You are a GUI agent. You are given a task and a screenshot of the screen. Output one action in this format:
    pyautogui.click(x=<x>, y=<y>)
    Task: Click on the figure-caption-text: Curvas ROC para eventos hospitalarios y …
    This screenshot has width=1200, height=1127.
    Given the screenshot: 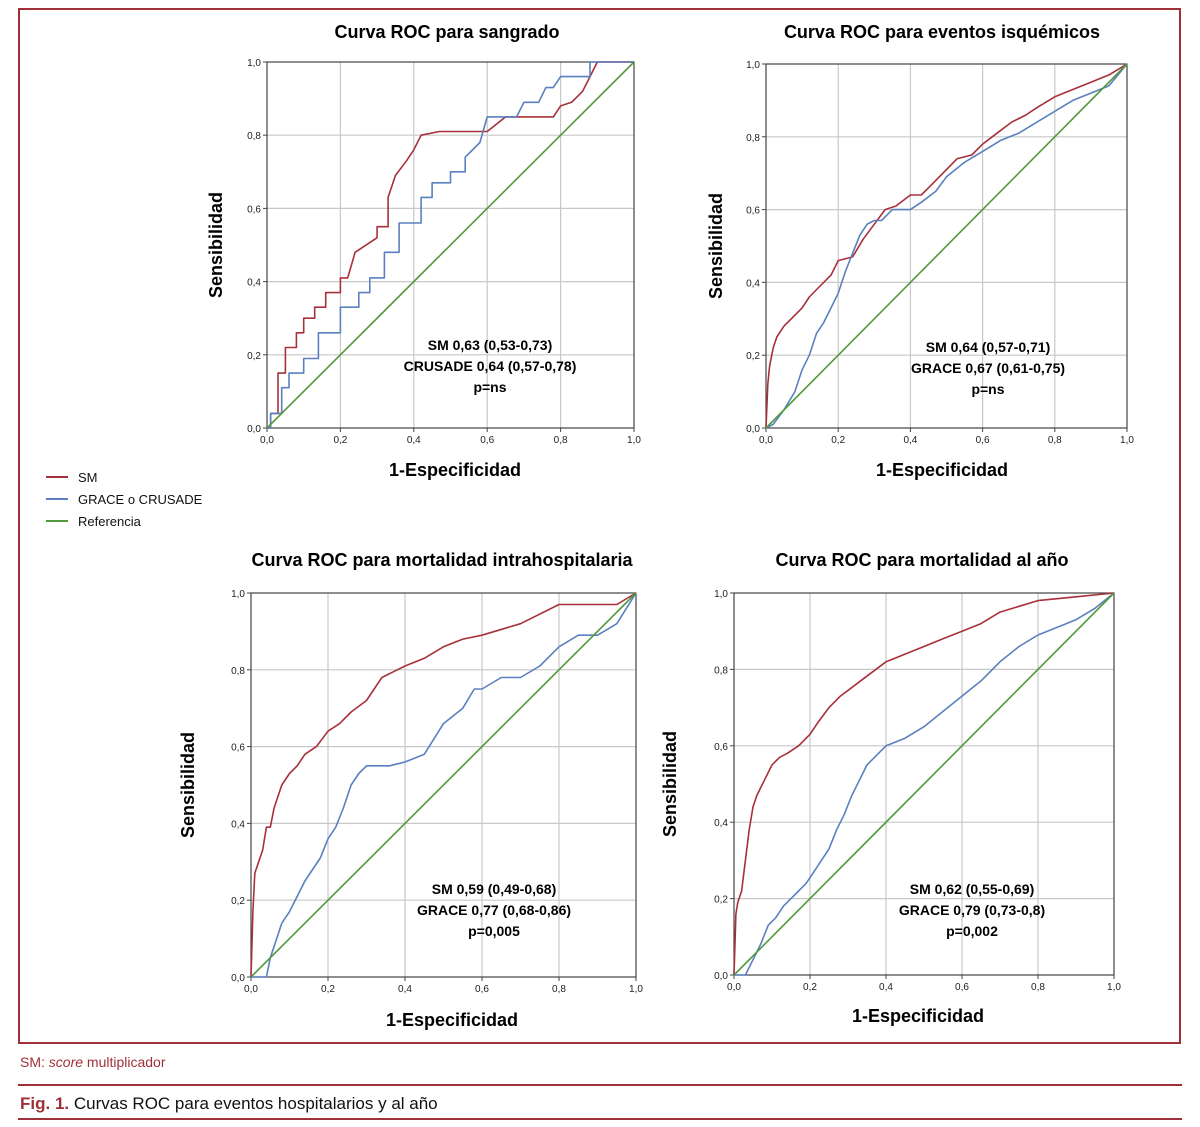 What is the action you would take?
    pyautogui.click(x=253, y=1103)
    